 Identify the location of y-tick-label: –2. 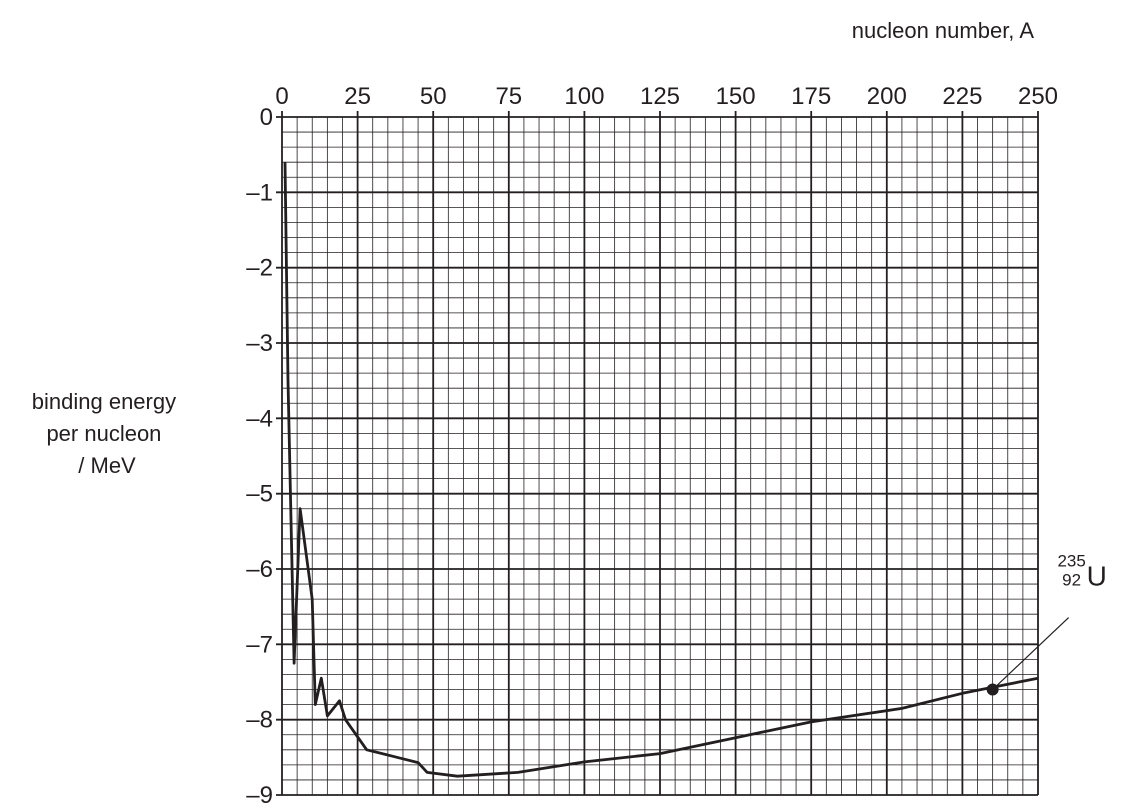
(259, 268).